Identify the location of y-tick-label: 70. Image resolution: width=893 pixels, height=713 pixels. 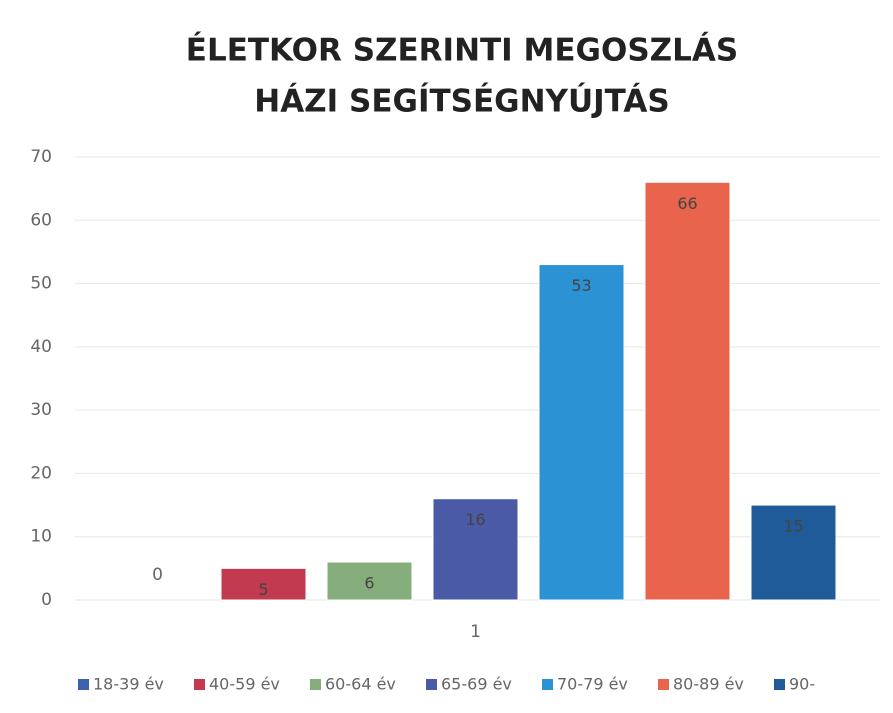
(41, 157).